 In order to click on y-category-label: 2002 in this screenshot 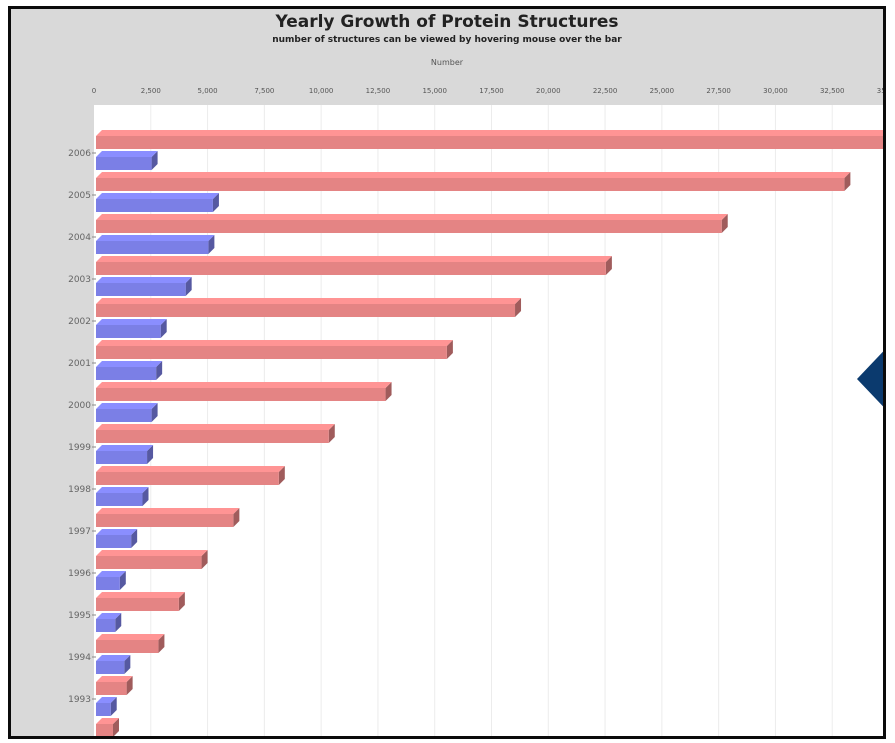, I will do `click(79, 322)`.